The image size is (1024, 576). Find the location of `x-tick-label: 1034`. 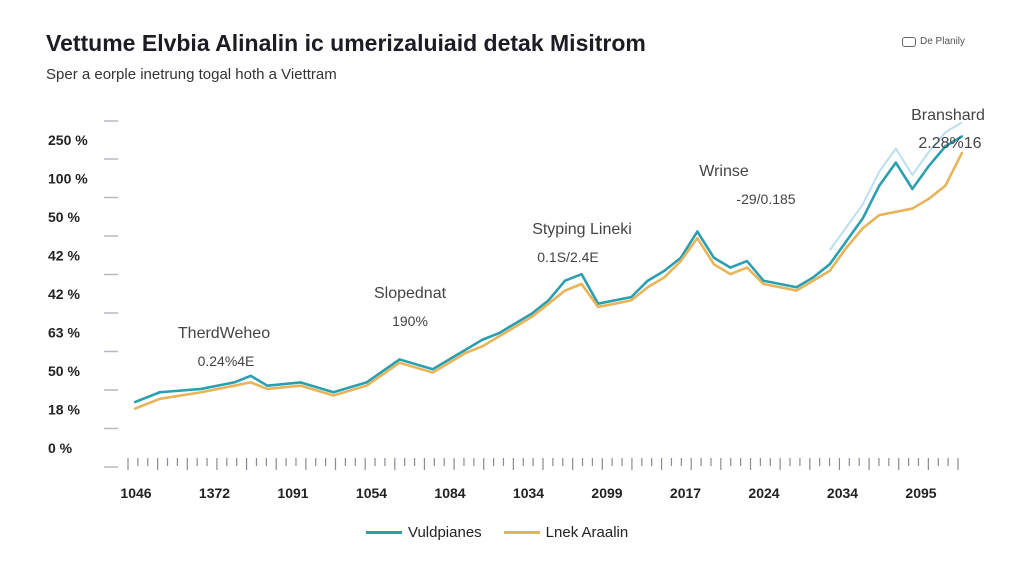

x-tick-label: 1034 is located at coordinates (528, 493).